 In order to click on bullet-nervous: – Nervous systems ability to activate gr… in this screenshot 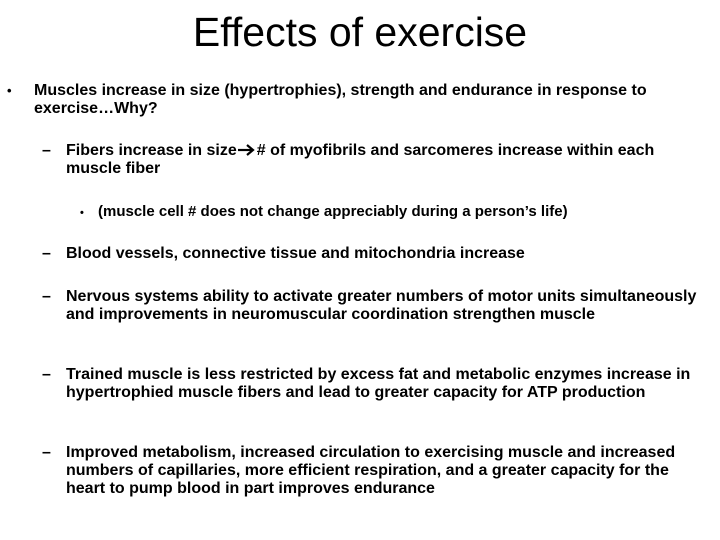, I will do `click(360, 306)`.